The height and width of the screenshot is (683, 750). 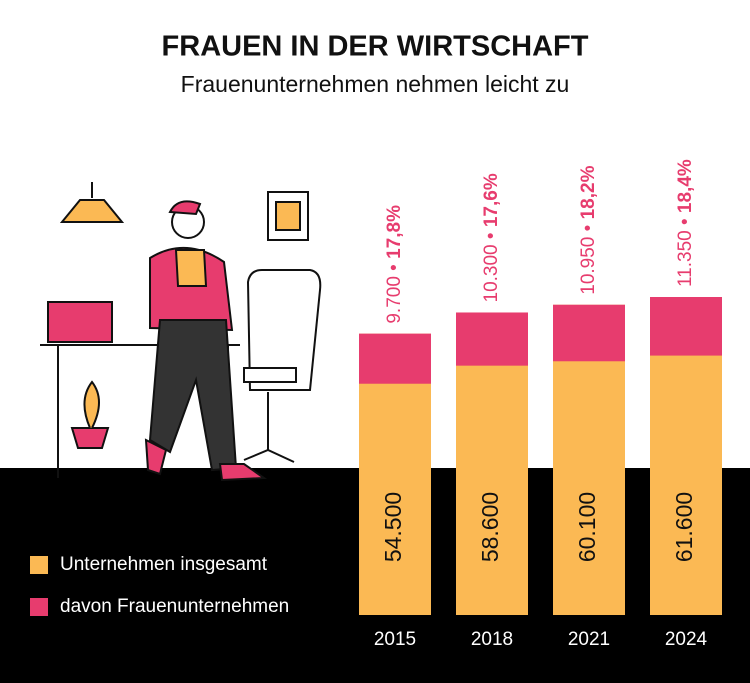 I want to click on x-tick-label: 2021, so click(x=589, y=639).